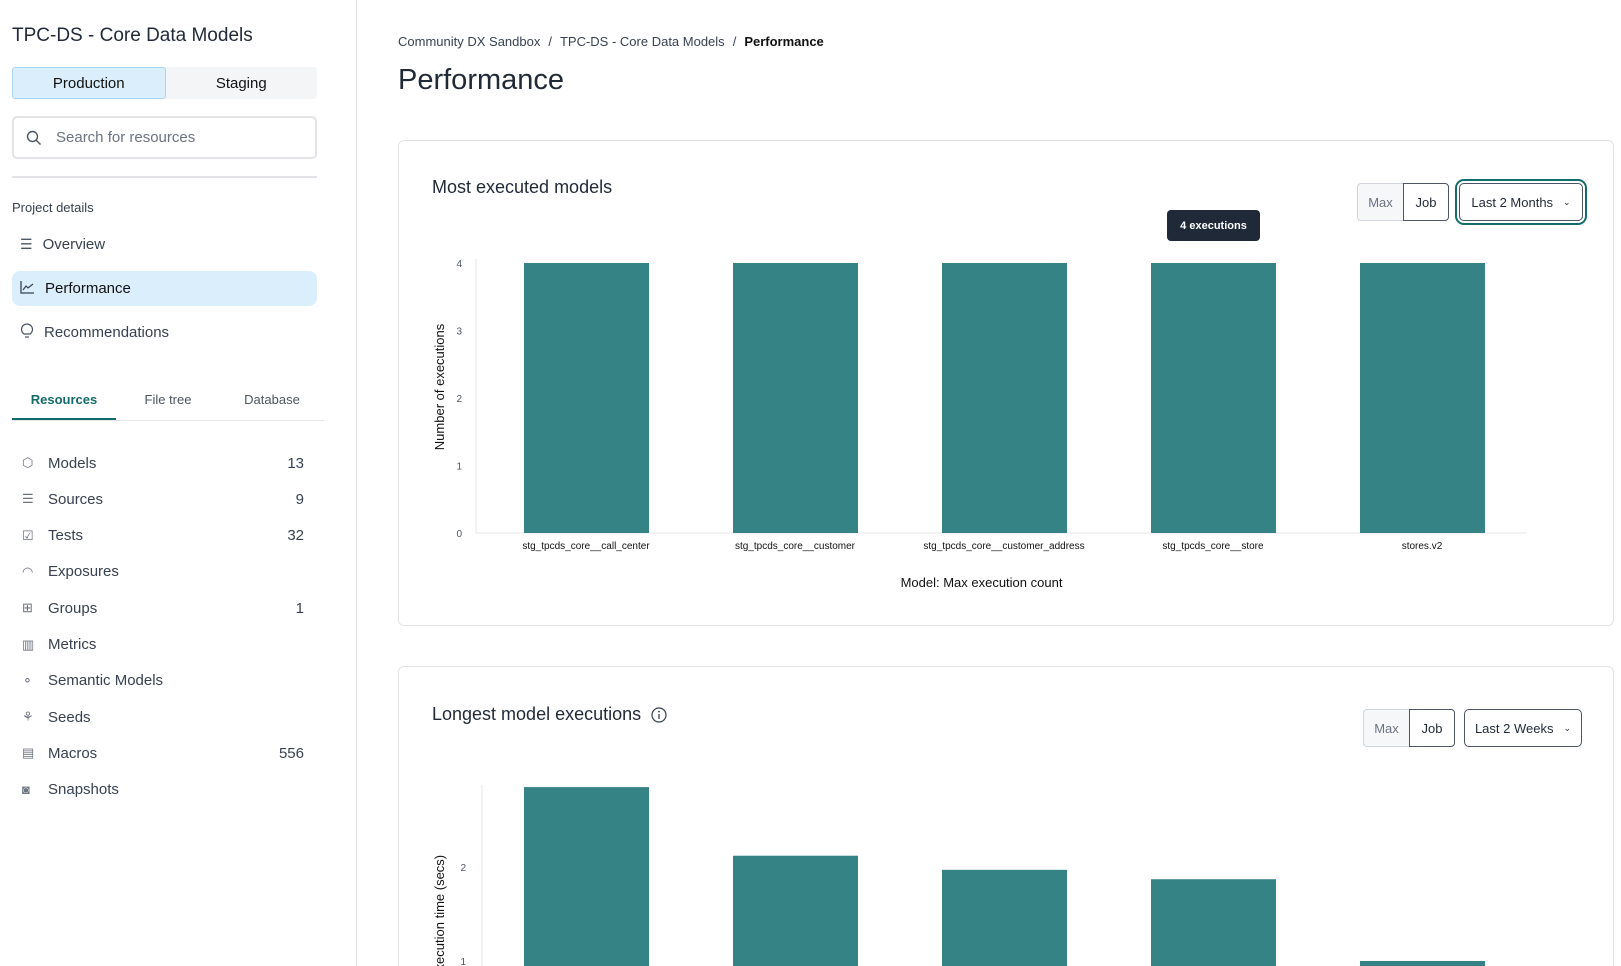 The width and height of the screenshot is (1621, 966). What do you see at coordinates (295, 536) in the screenshot?
I see `resource-count: 32` at bounding box center [295, 536].